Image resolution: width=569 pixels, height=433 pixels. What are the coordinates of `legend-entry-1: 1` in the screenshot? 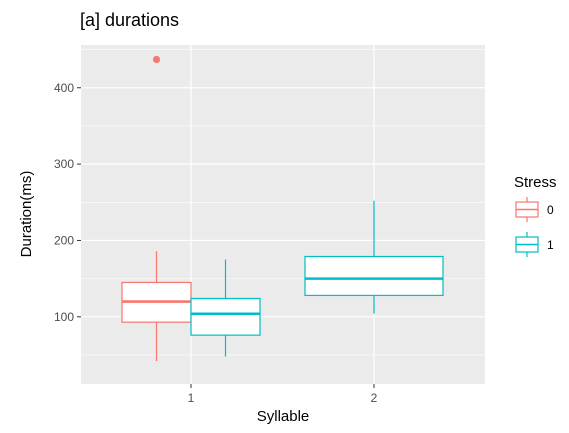 It's located at (534, 244).